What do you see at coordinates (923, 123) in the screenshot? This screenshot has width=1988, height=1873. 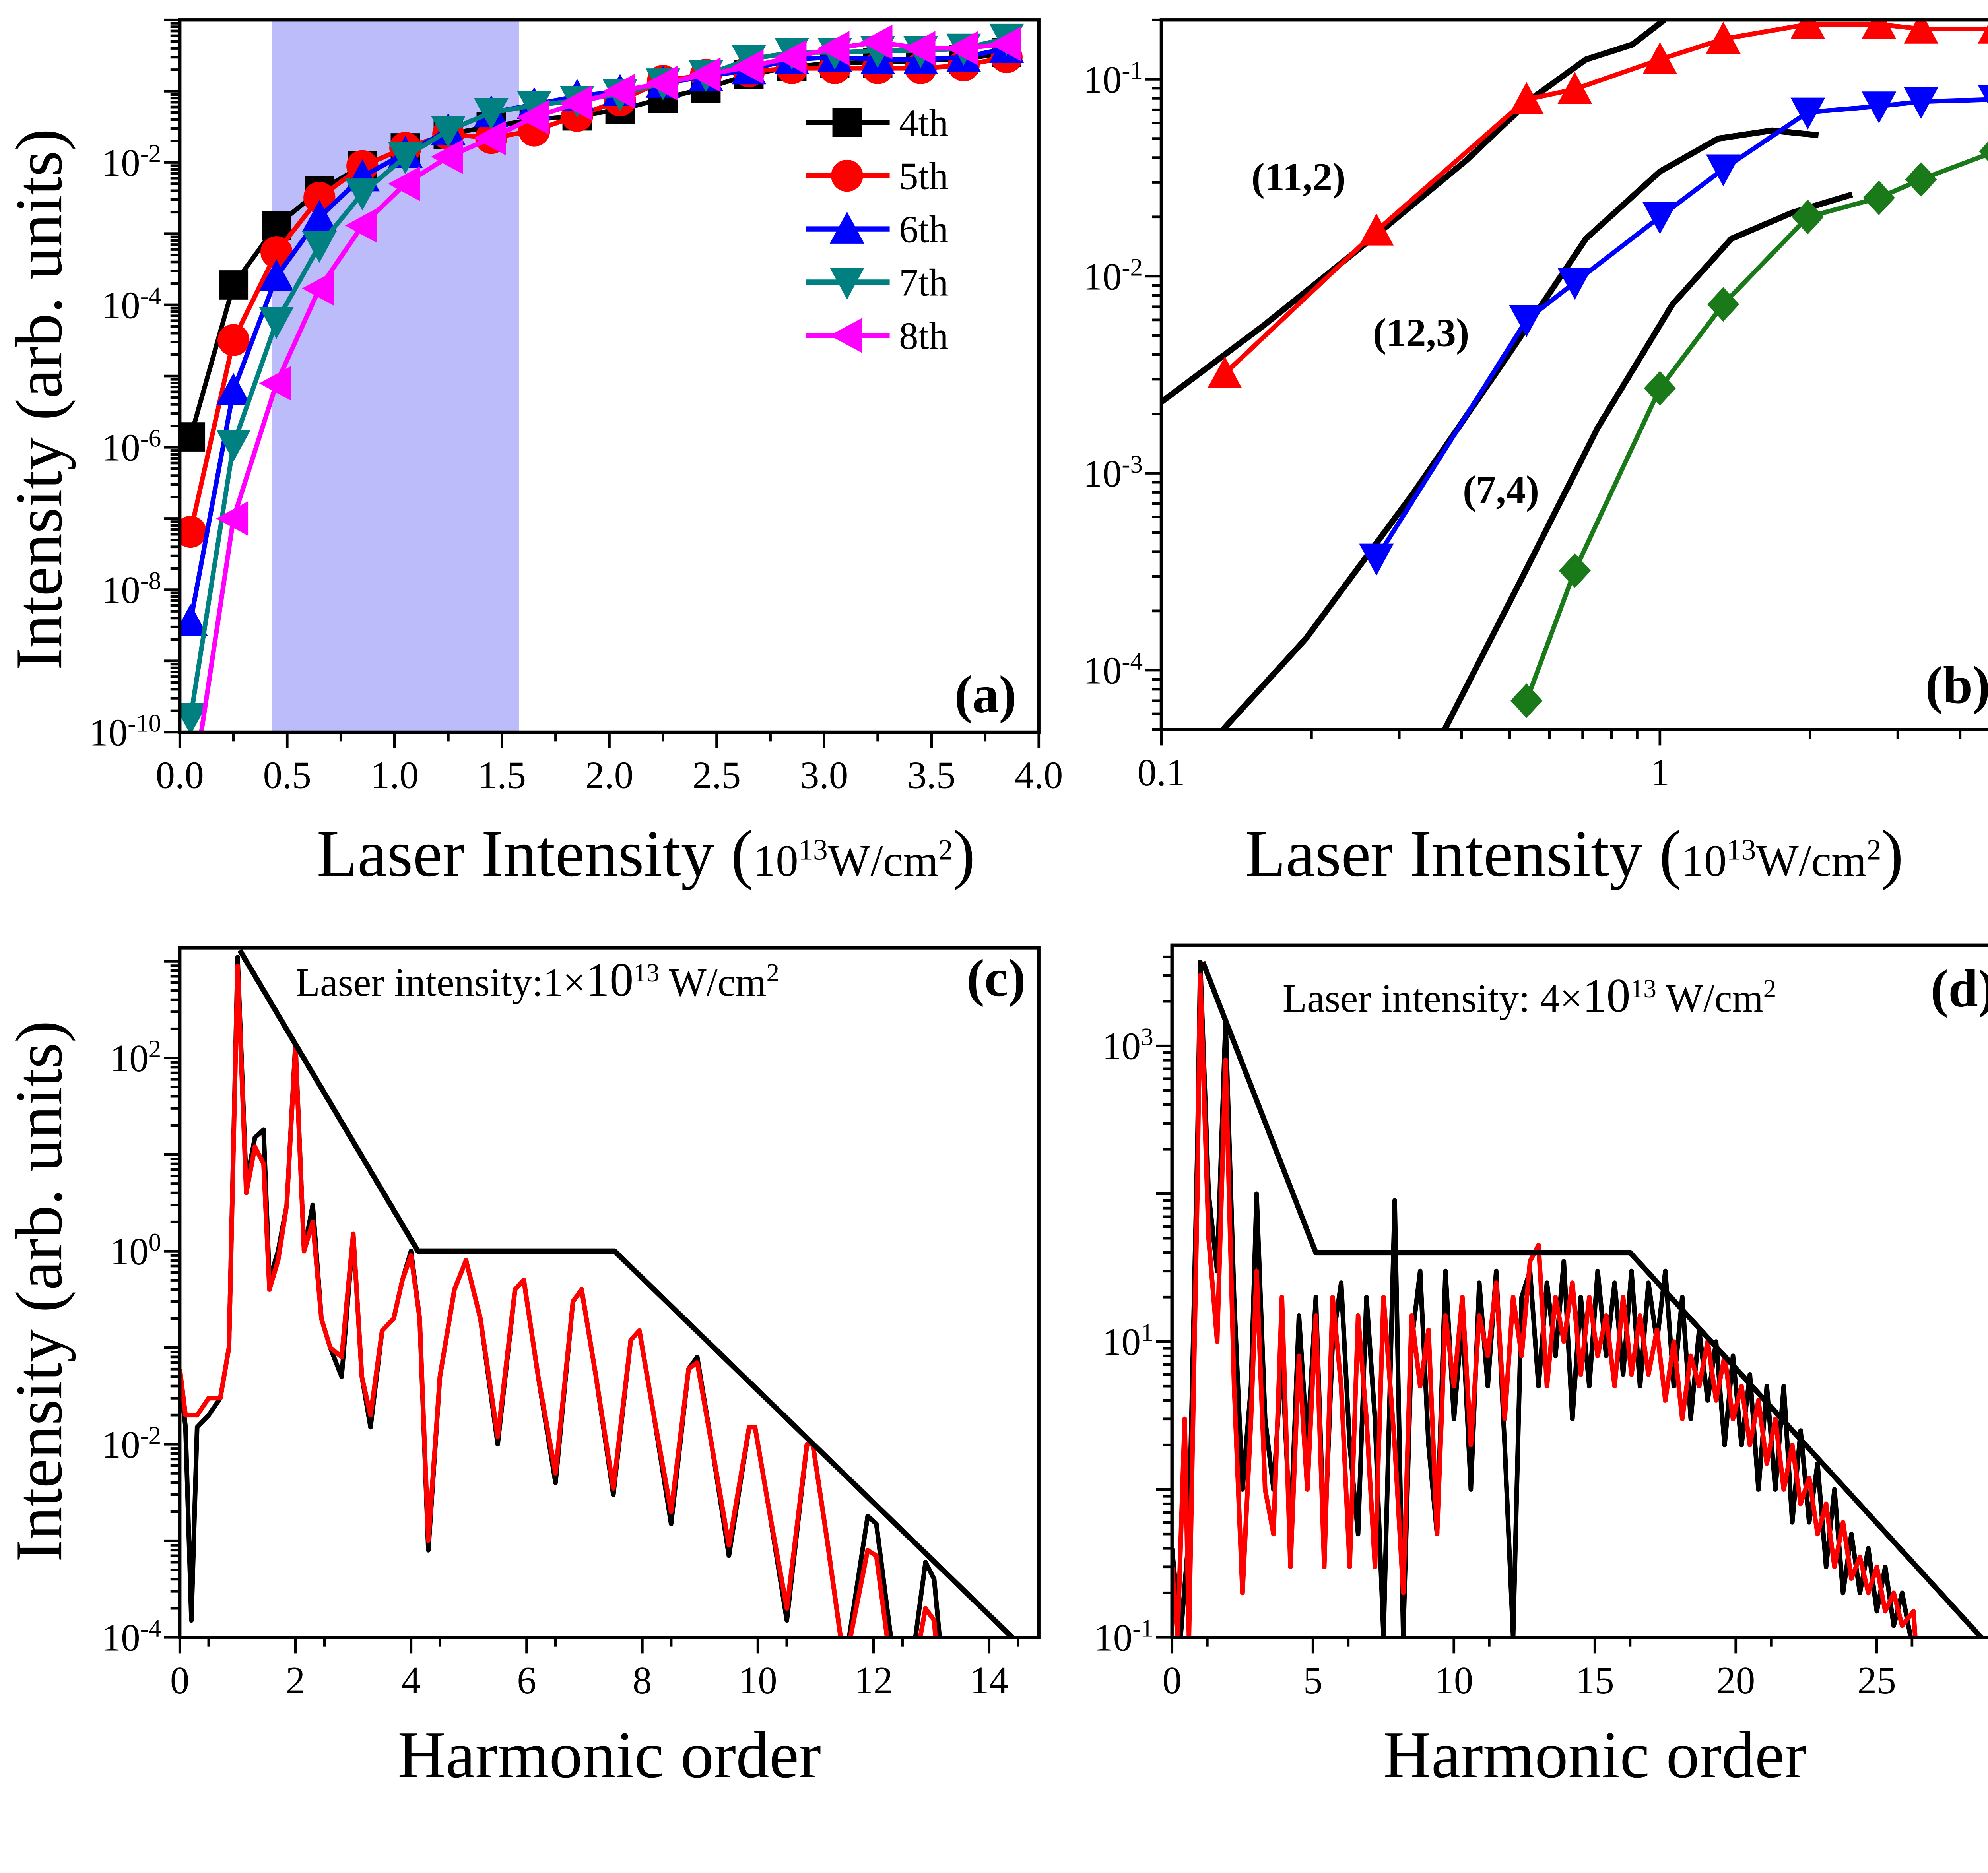 I see `legend-label: 4th` at bounding box center [923, 123].